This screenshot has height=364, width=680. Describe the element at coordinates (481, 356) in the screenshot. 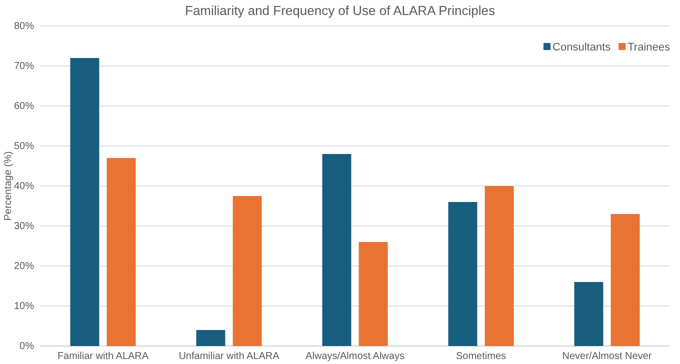

I see `x-tick-label: Sometimes` at that location.